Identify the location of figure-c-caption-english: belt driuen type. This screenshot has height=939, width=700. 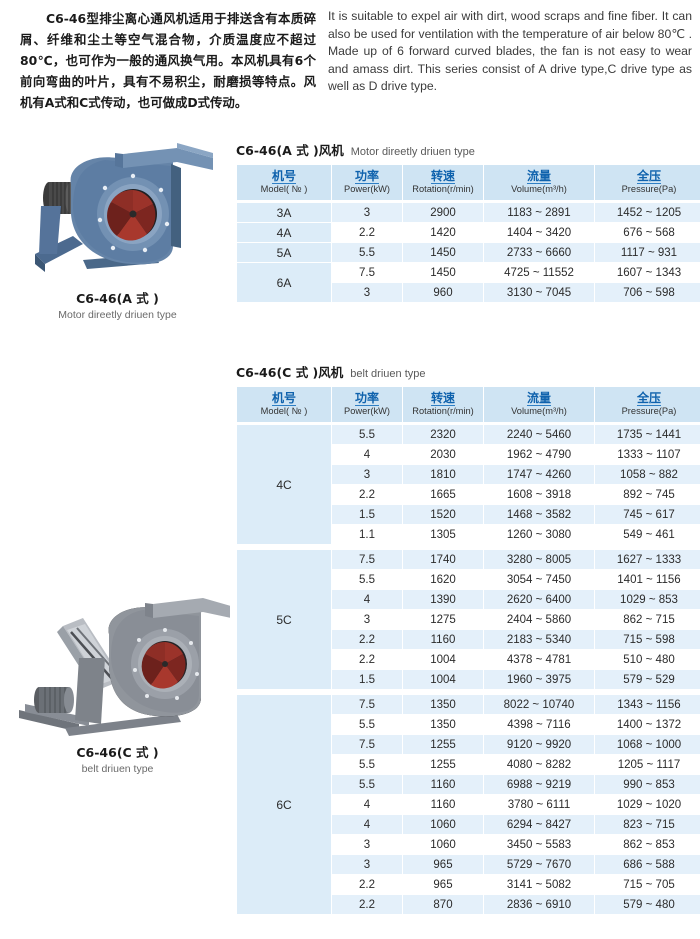
(117, 769).